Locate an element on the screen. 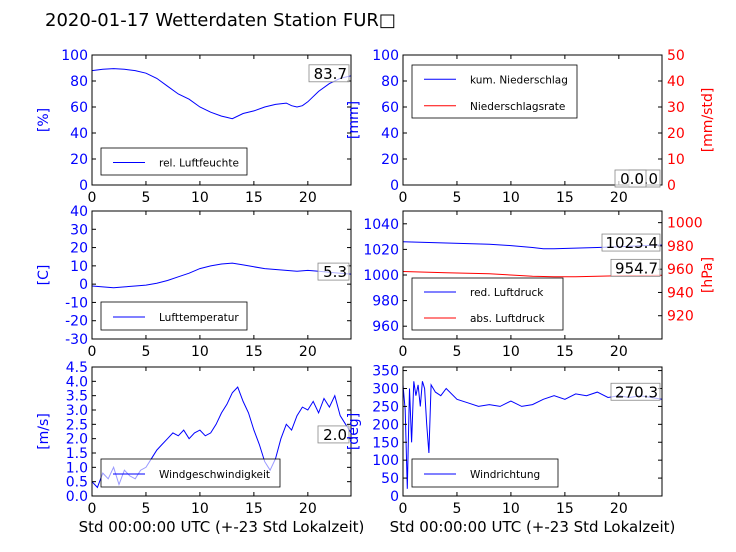 This screenshot has height=552, width=736. y2-tick-label: 960 is located at coordinates (680, 270).